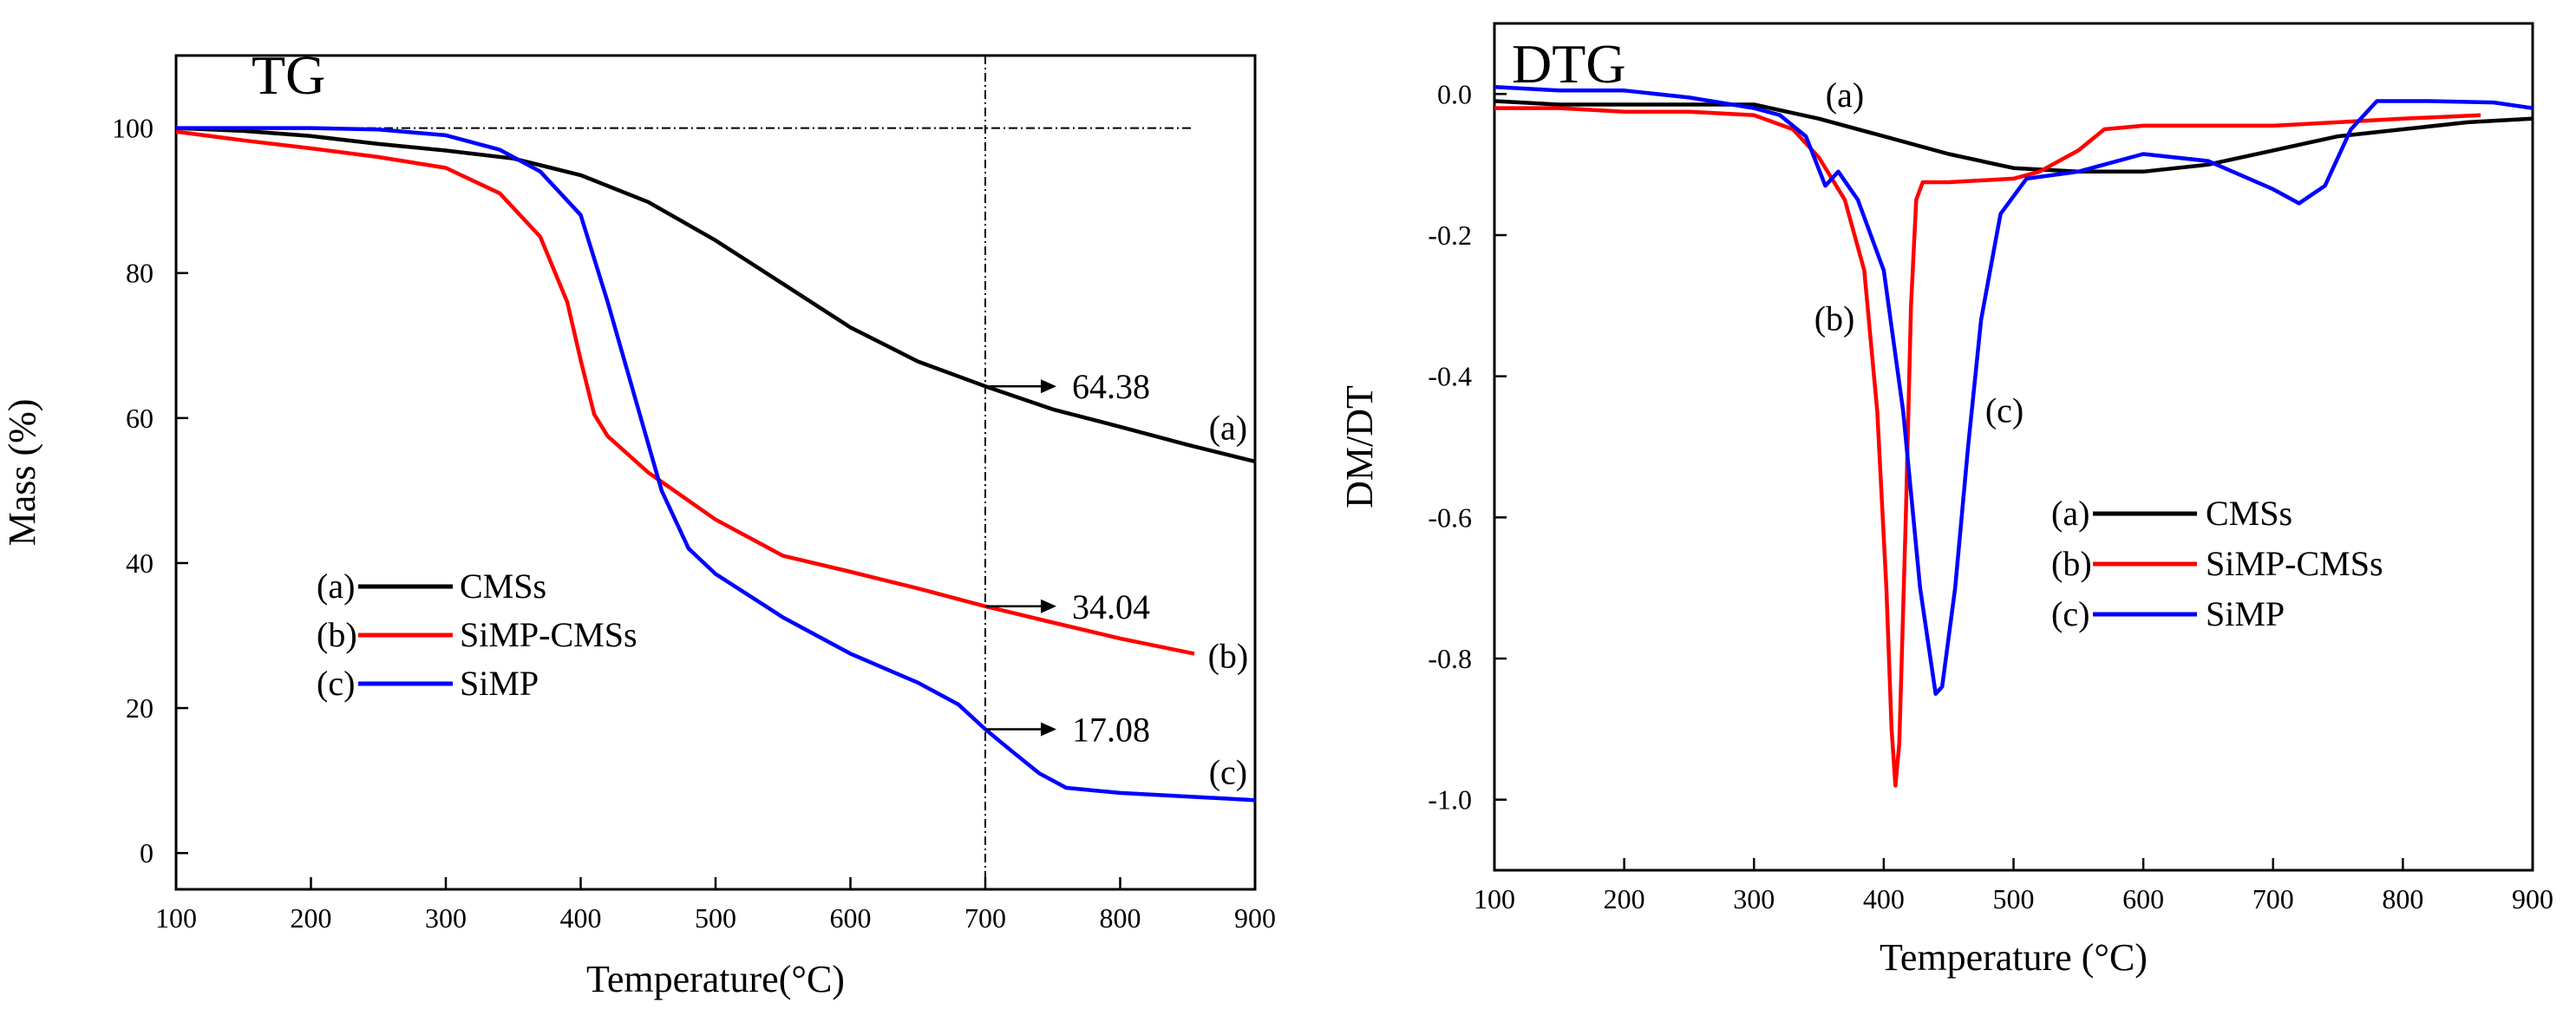 The height and width of the screenshot is (1016, 2576). Describe the element at coordinates (140, 708) in the screenshot. I see `y-tick-label: 20` at that location.